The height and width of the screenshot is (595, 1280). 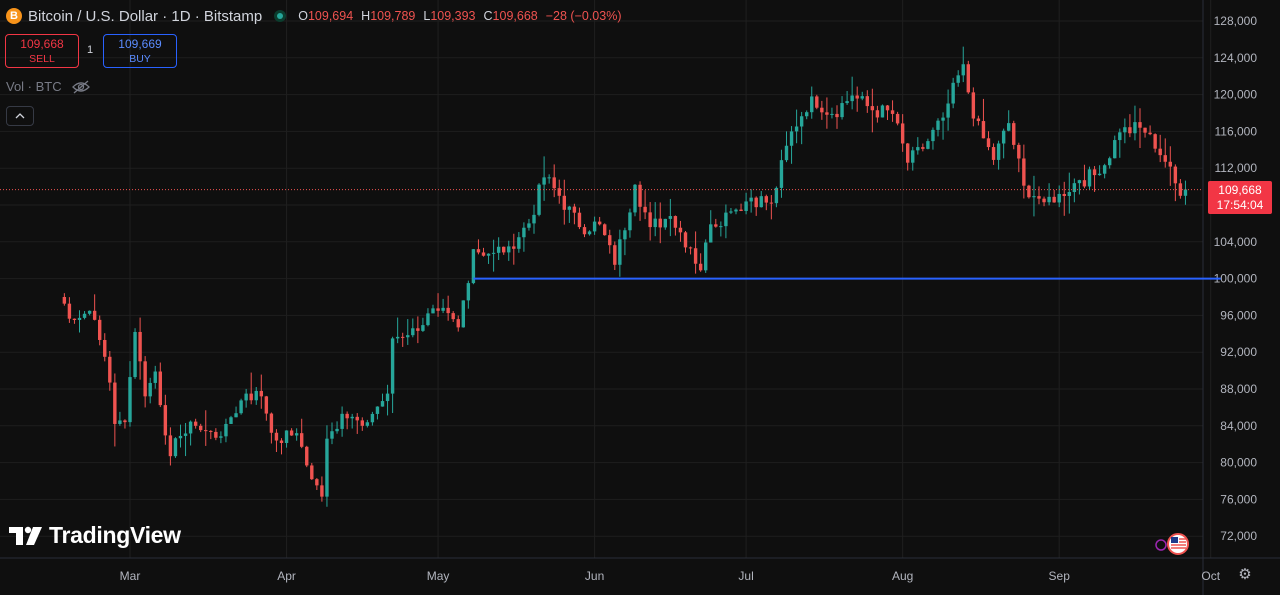 What do you see at coordinates (1236, 131) in the screenshot?
I see `y-tick-label: 116,000` at bounding box center [1236, 131].